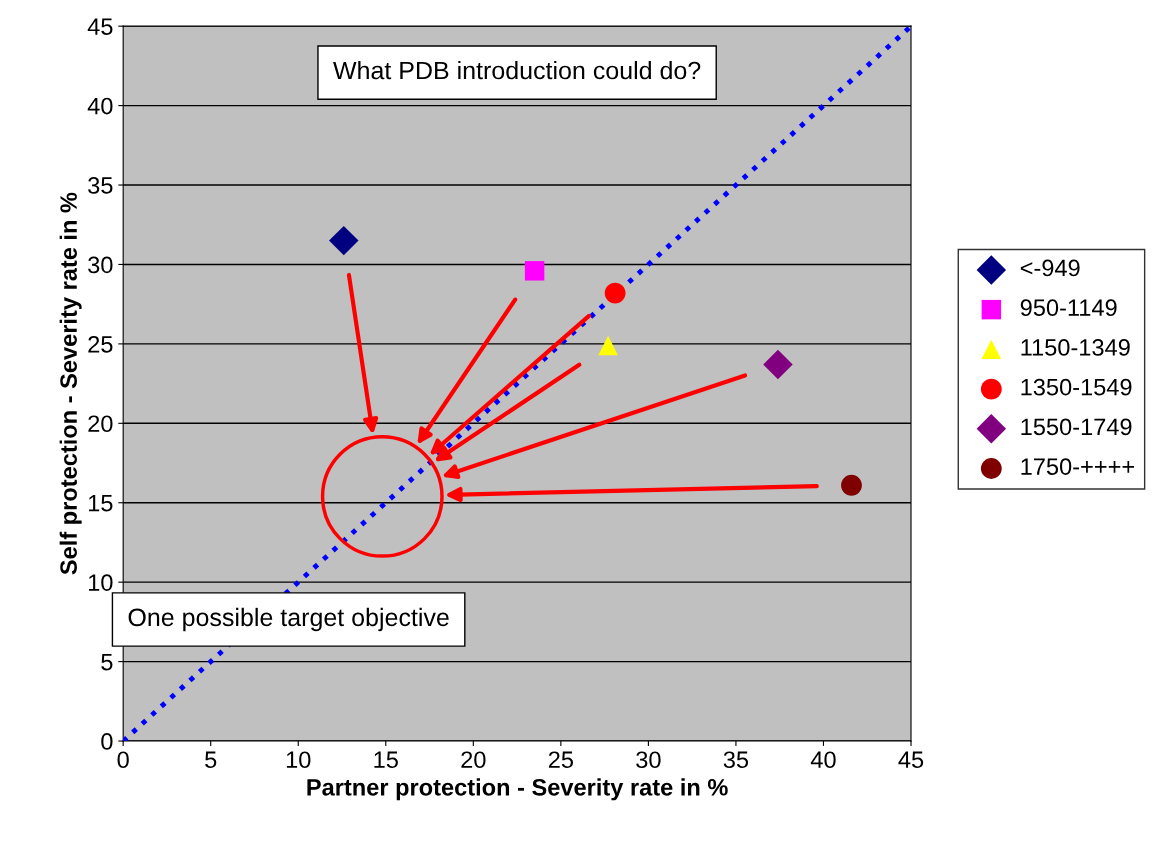 Image resolution: width=1162 pixels, height=844 pixels. What do you see at coordinates (100, 503) in the screenshot?
I see `y-tick-label: 15` at bounding box center [100, 503].